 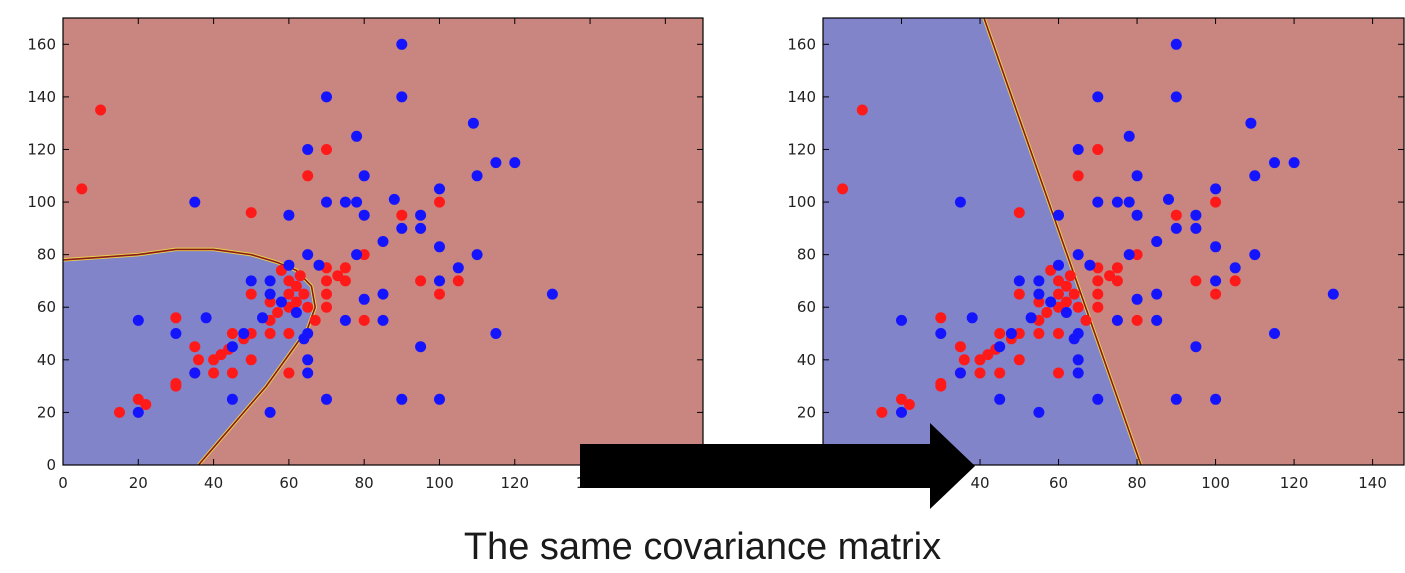 I want to click on x-tick-label: 120, so click(x=1294, y=483).